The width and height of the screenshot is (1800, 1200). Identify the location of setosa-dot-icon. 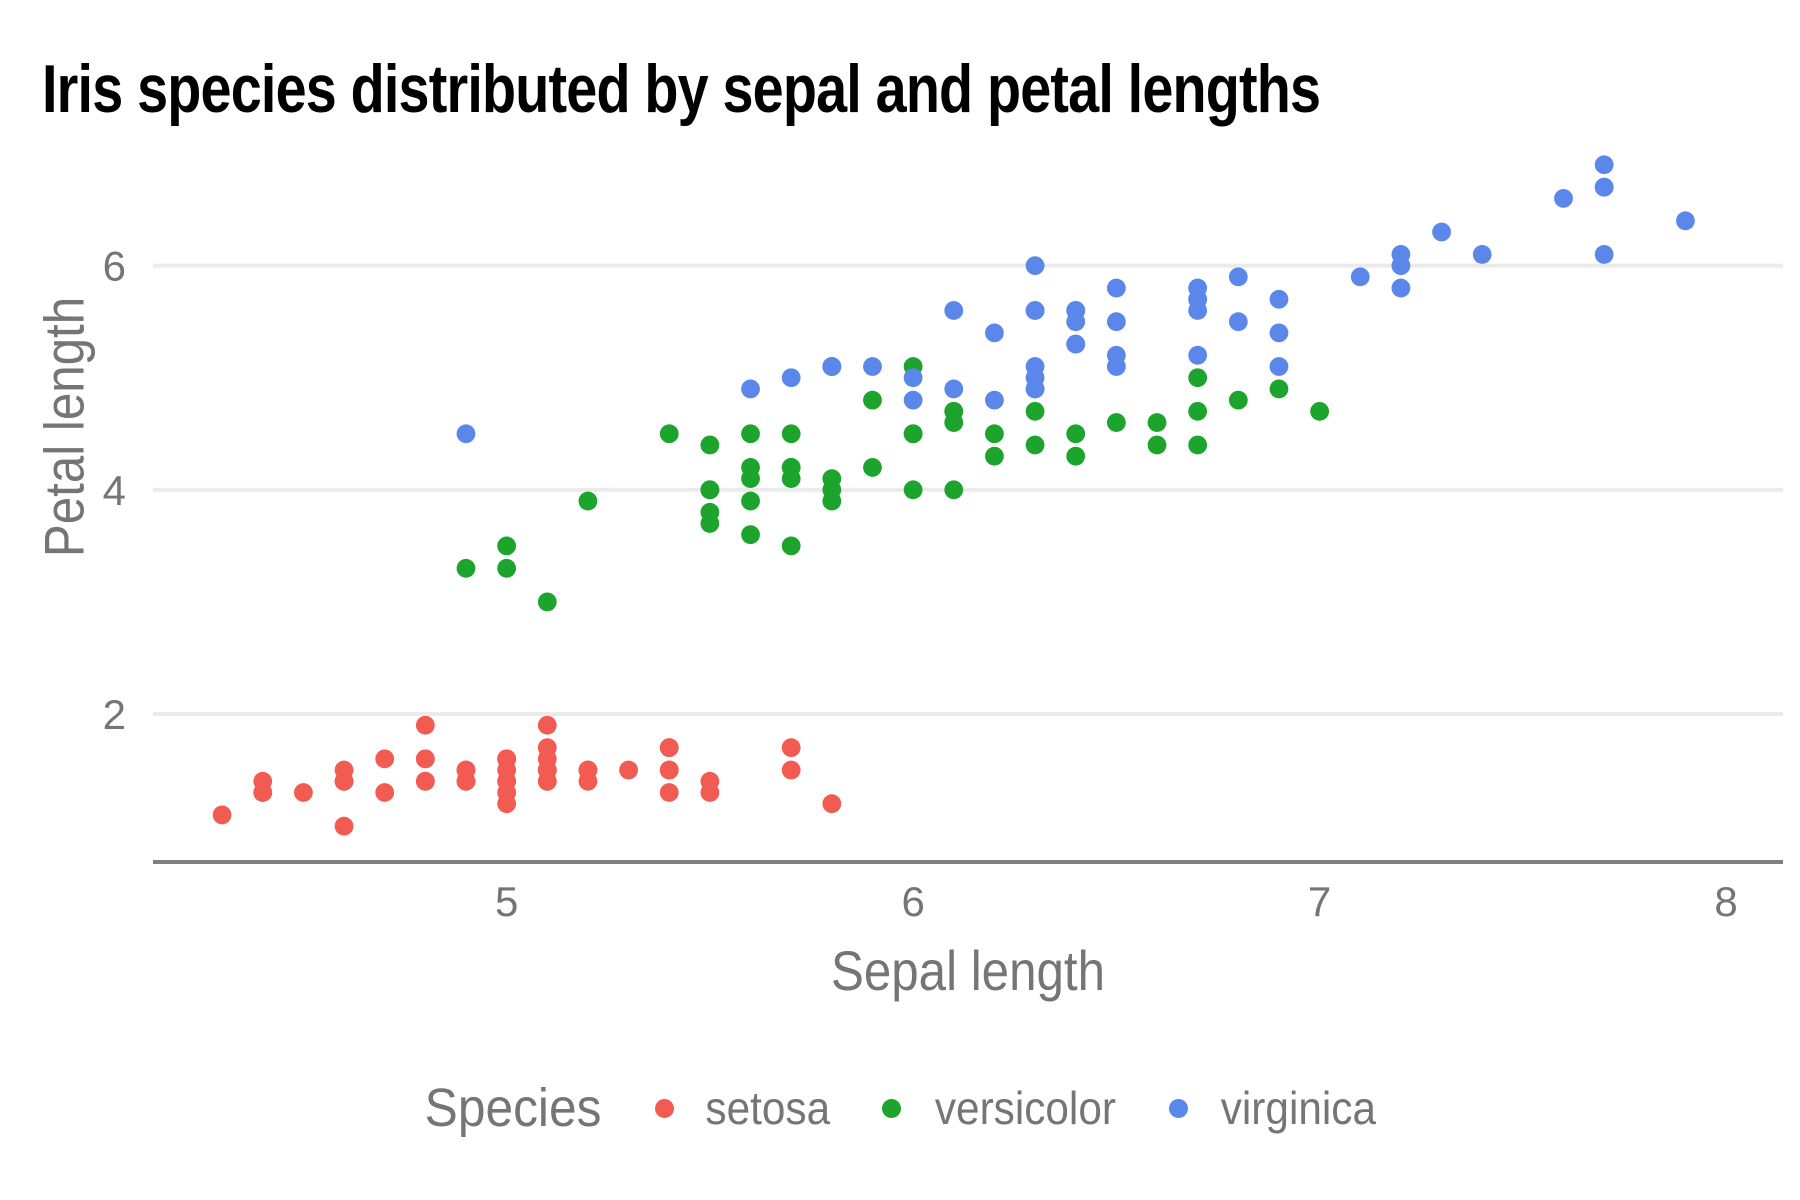
(665, 1108).